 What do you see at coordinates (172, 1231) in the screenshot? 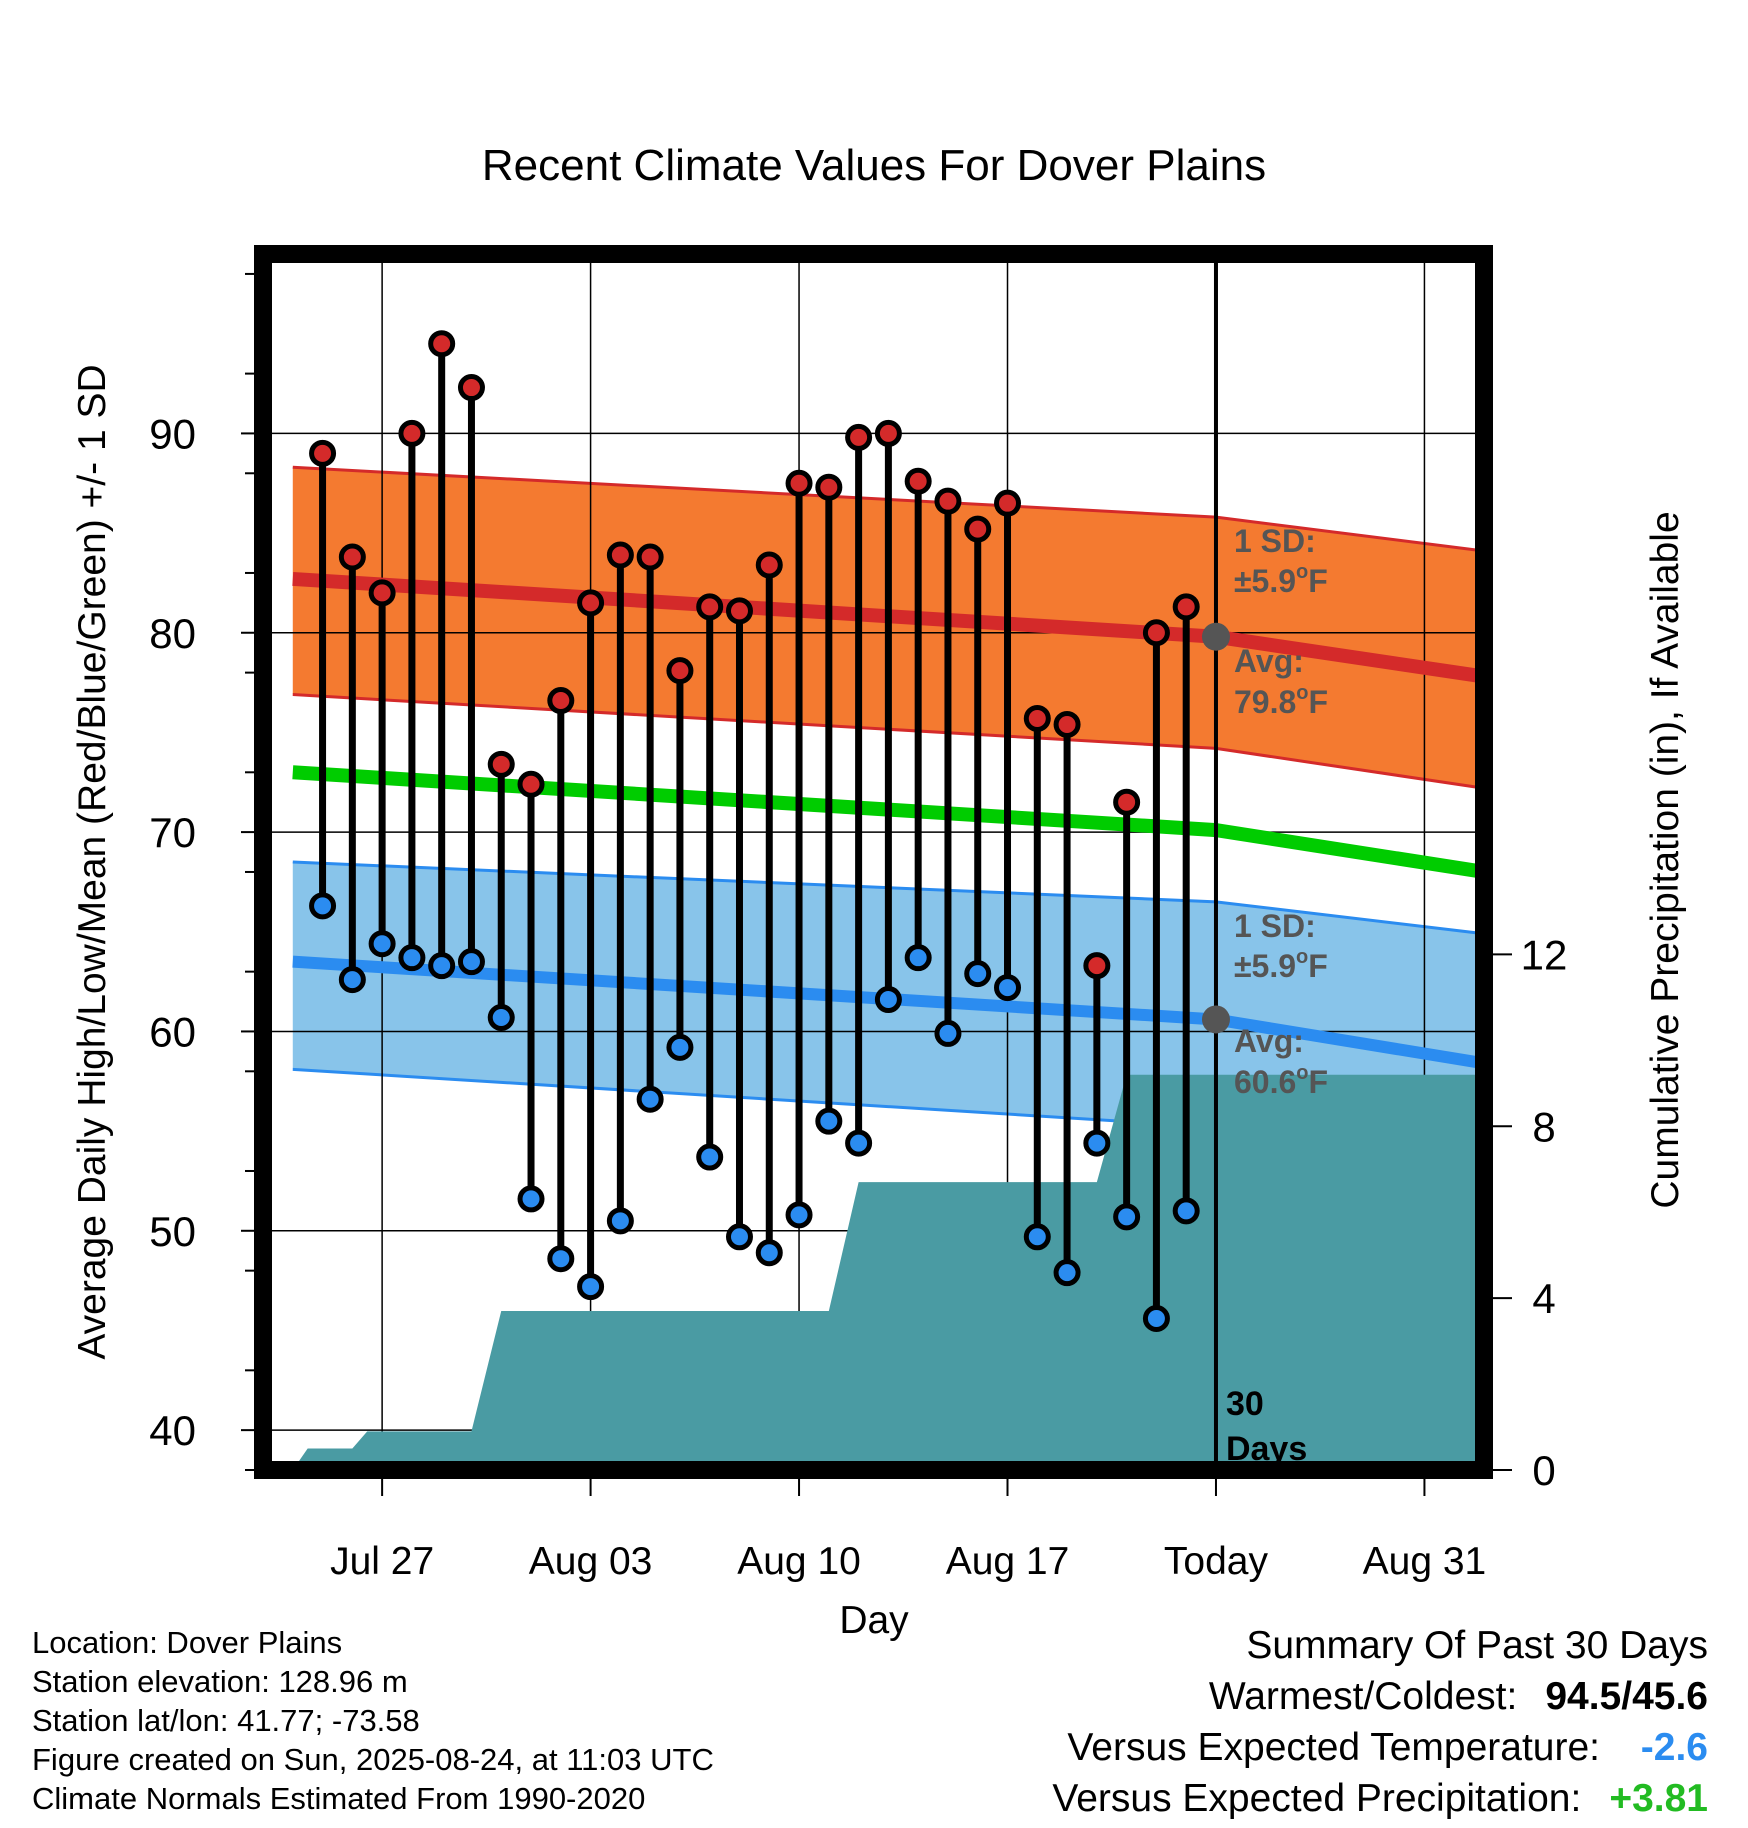
I see `y-tick-label: 50` at bounding box center [172, 1231].